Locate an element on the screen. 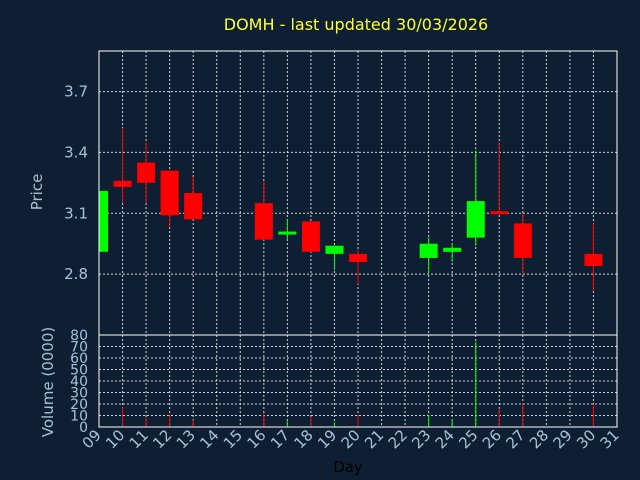 The height and width of the screenshot is (480, 640). price-tick-label: 3.1 is located at coordinates (76, 213).